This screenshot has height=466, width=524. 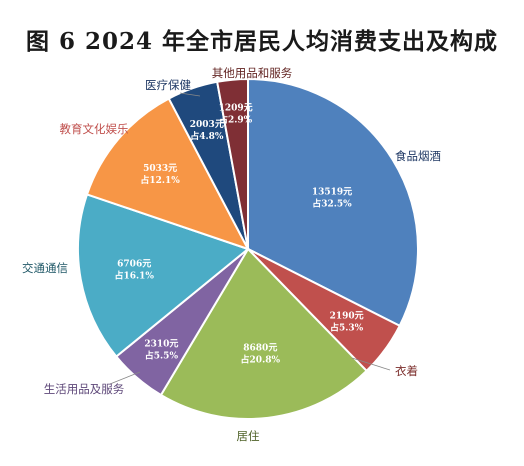 I want to click on slice-value-3: 8680元, so click(x=260, y=348).